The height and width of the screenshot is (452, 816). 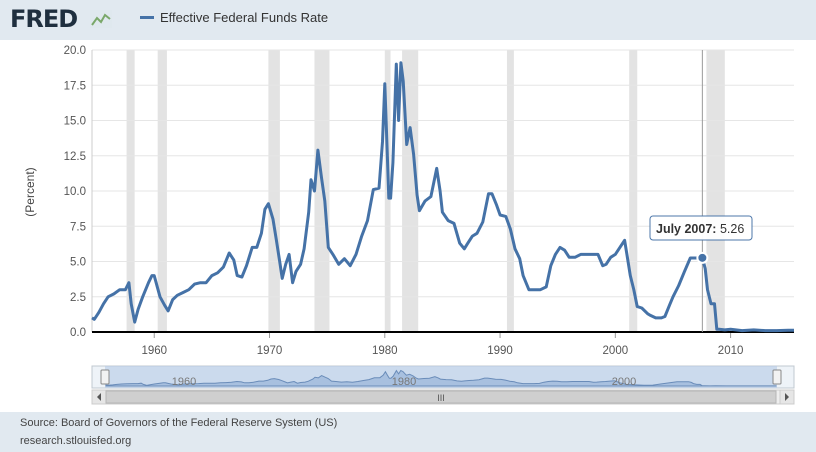 What do you see at coordinates (777, 377) in the screenshot?
I see `nav-handle-right` at bounding box center [777, 377].